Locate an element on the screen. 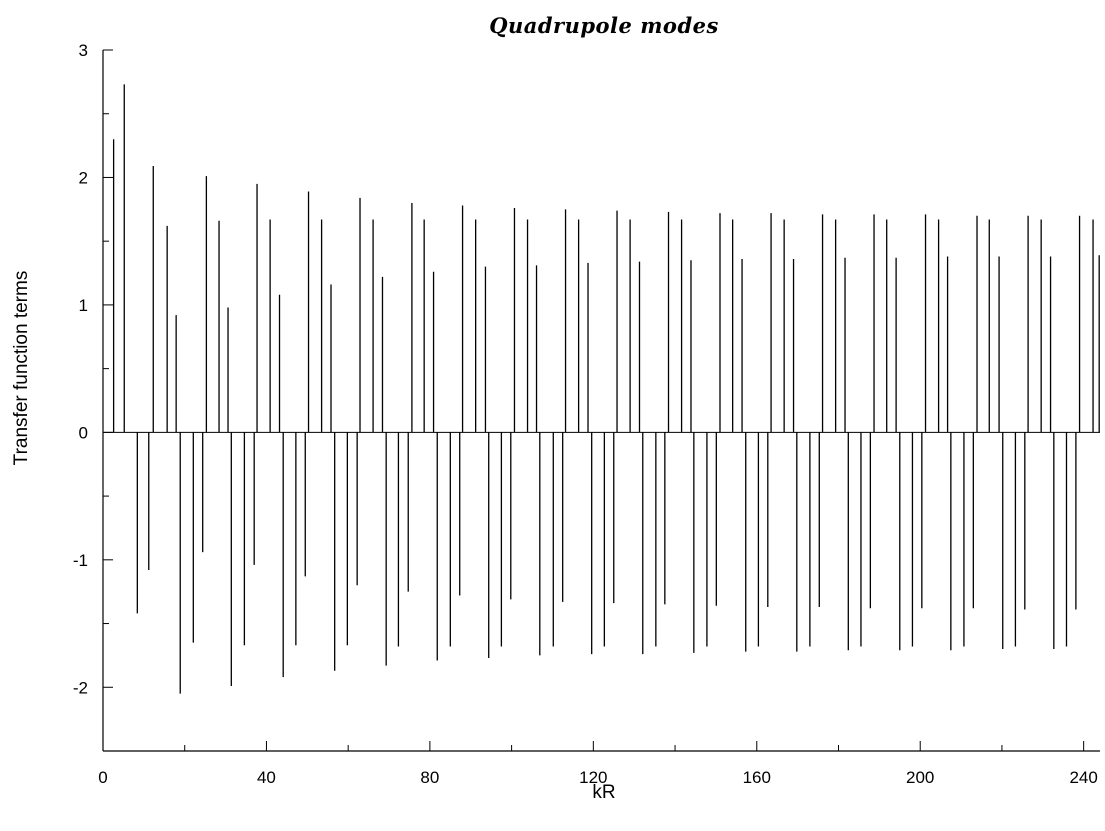  chart-title: Quadrupole modes is located at coordinates (604, 25).